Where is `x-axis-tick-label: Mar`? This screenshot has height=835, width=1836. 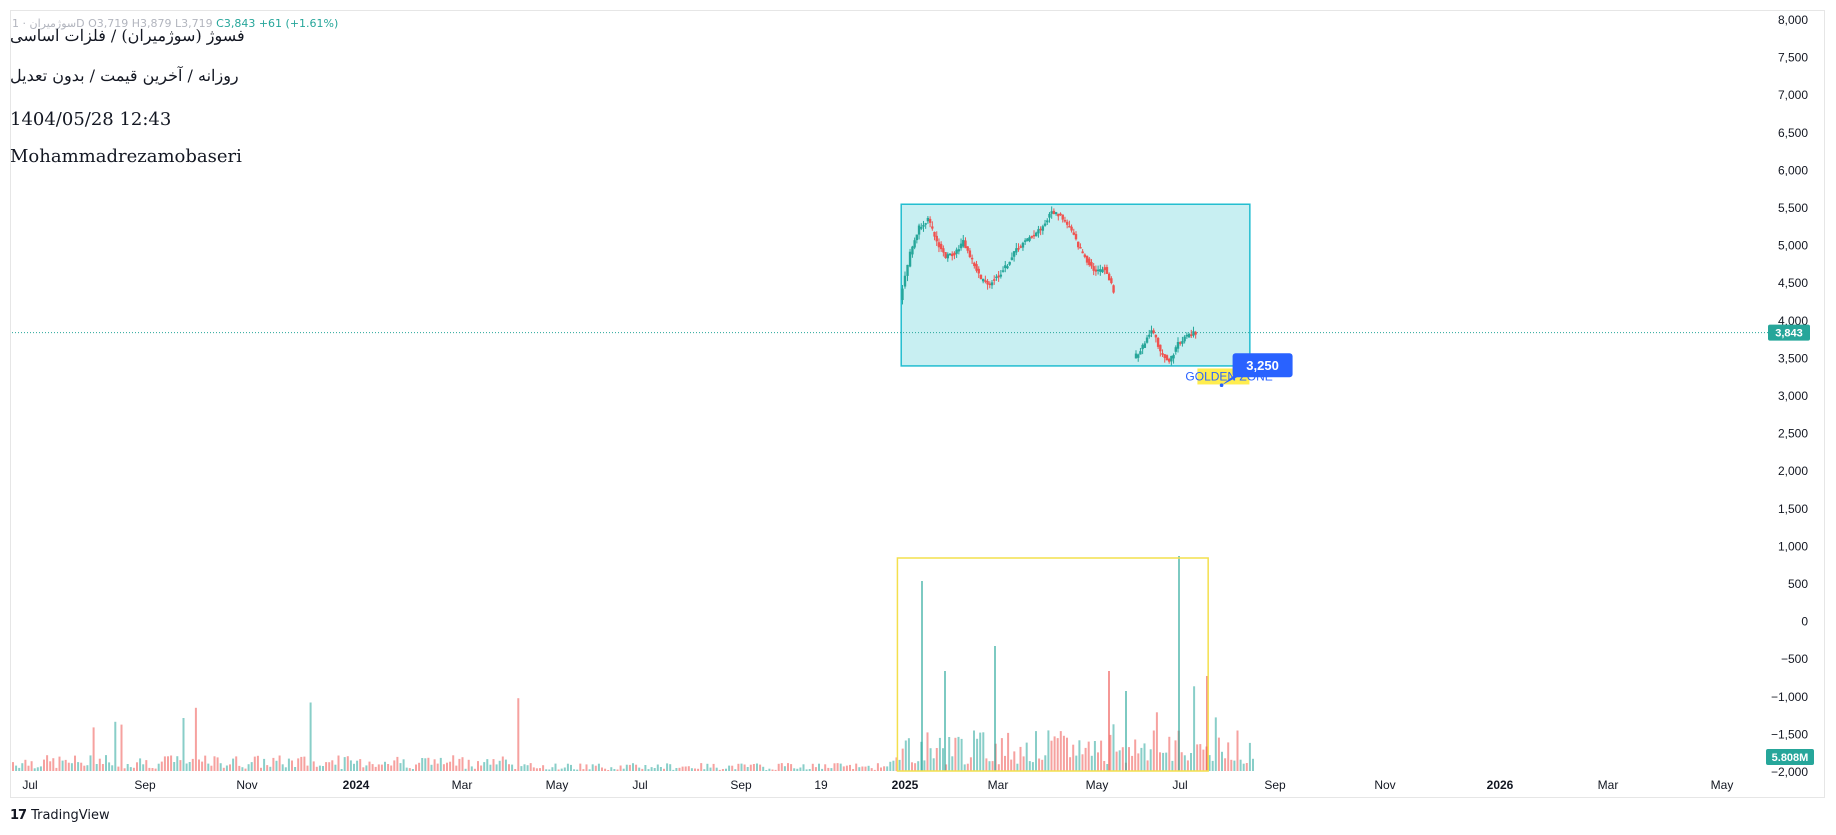 x-axis-tick-label: Mar is located at coordinates (1608, 785).